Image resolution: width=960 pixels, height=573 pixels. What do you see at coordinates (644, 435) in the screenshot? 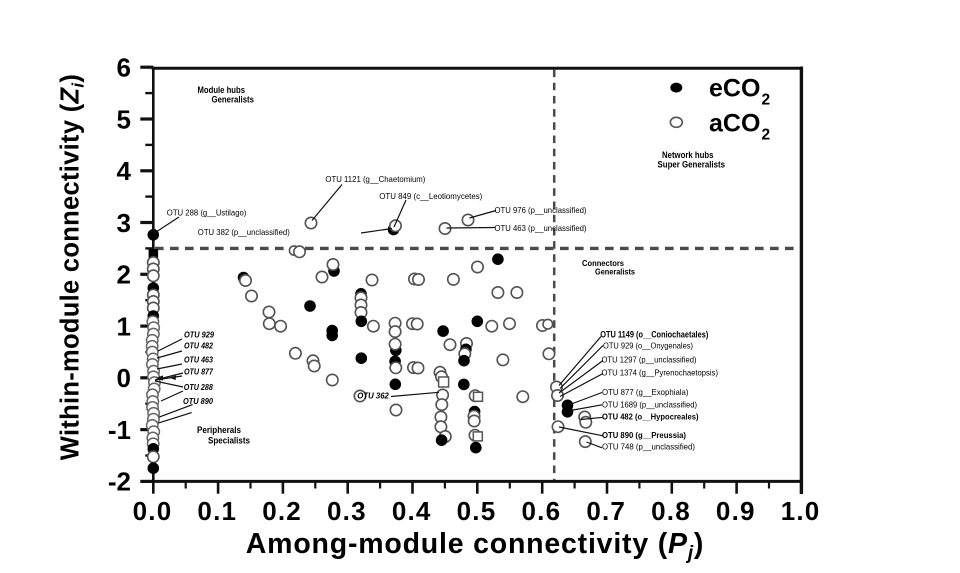
I see `svg-text: OTU 890 (g__Preussia)` at bounding box center [644, 435].